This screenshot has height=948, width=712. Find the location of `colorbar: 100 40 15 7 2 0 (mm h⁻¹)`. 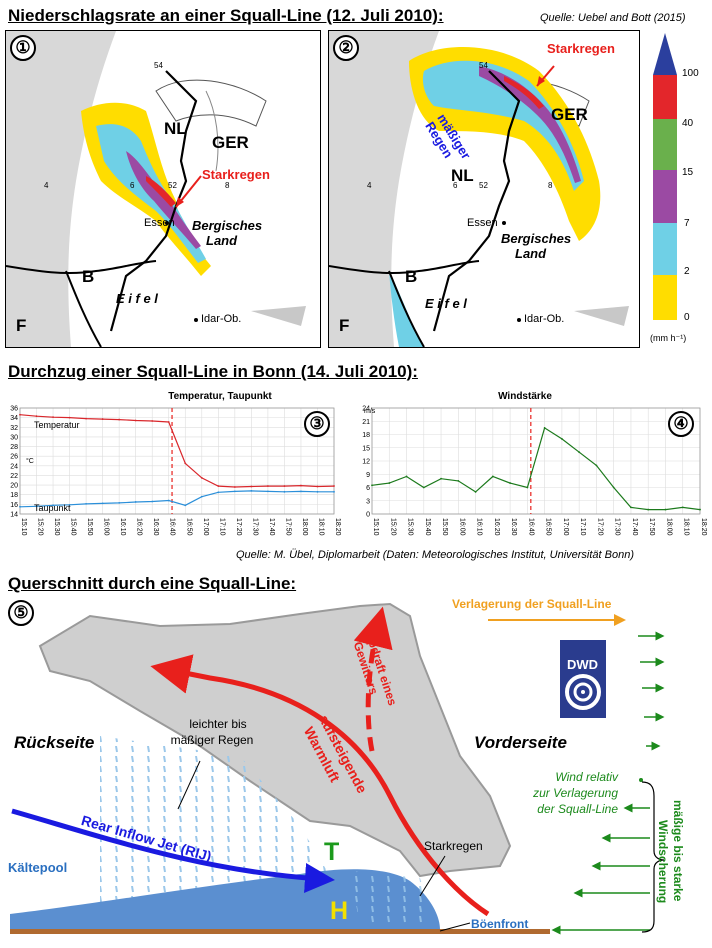

colorbar: 100 40 15 7 2 0 (mm h⁻¹) is located at coordinates (680, 190).